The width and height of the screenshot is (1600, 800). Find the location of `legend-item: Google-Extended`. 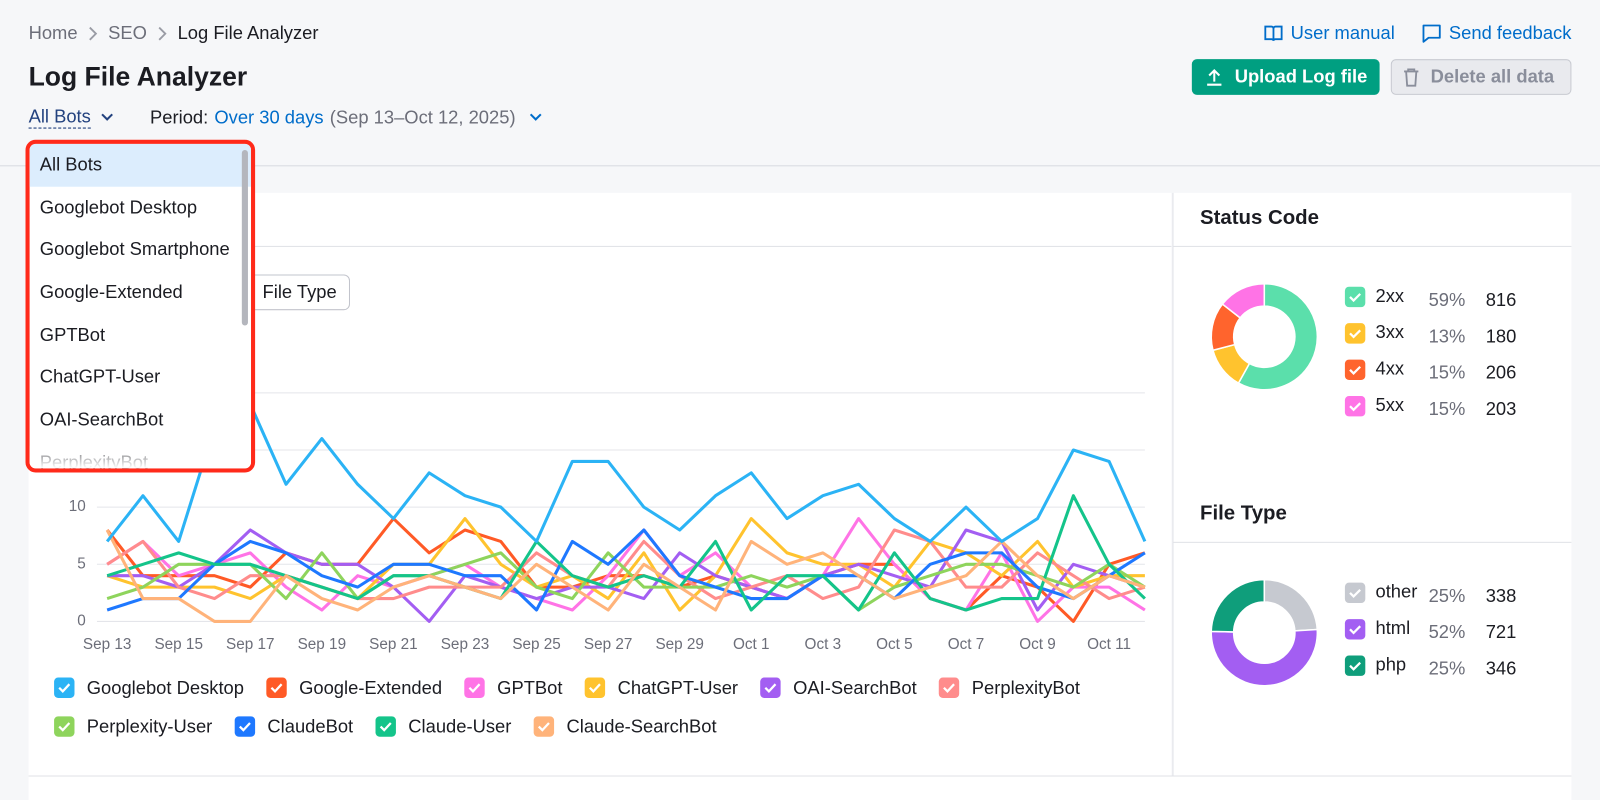

legend-item: Google-Extended is located at coordinates (354, 688).